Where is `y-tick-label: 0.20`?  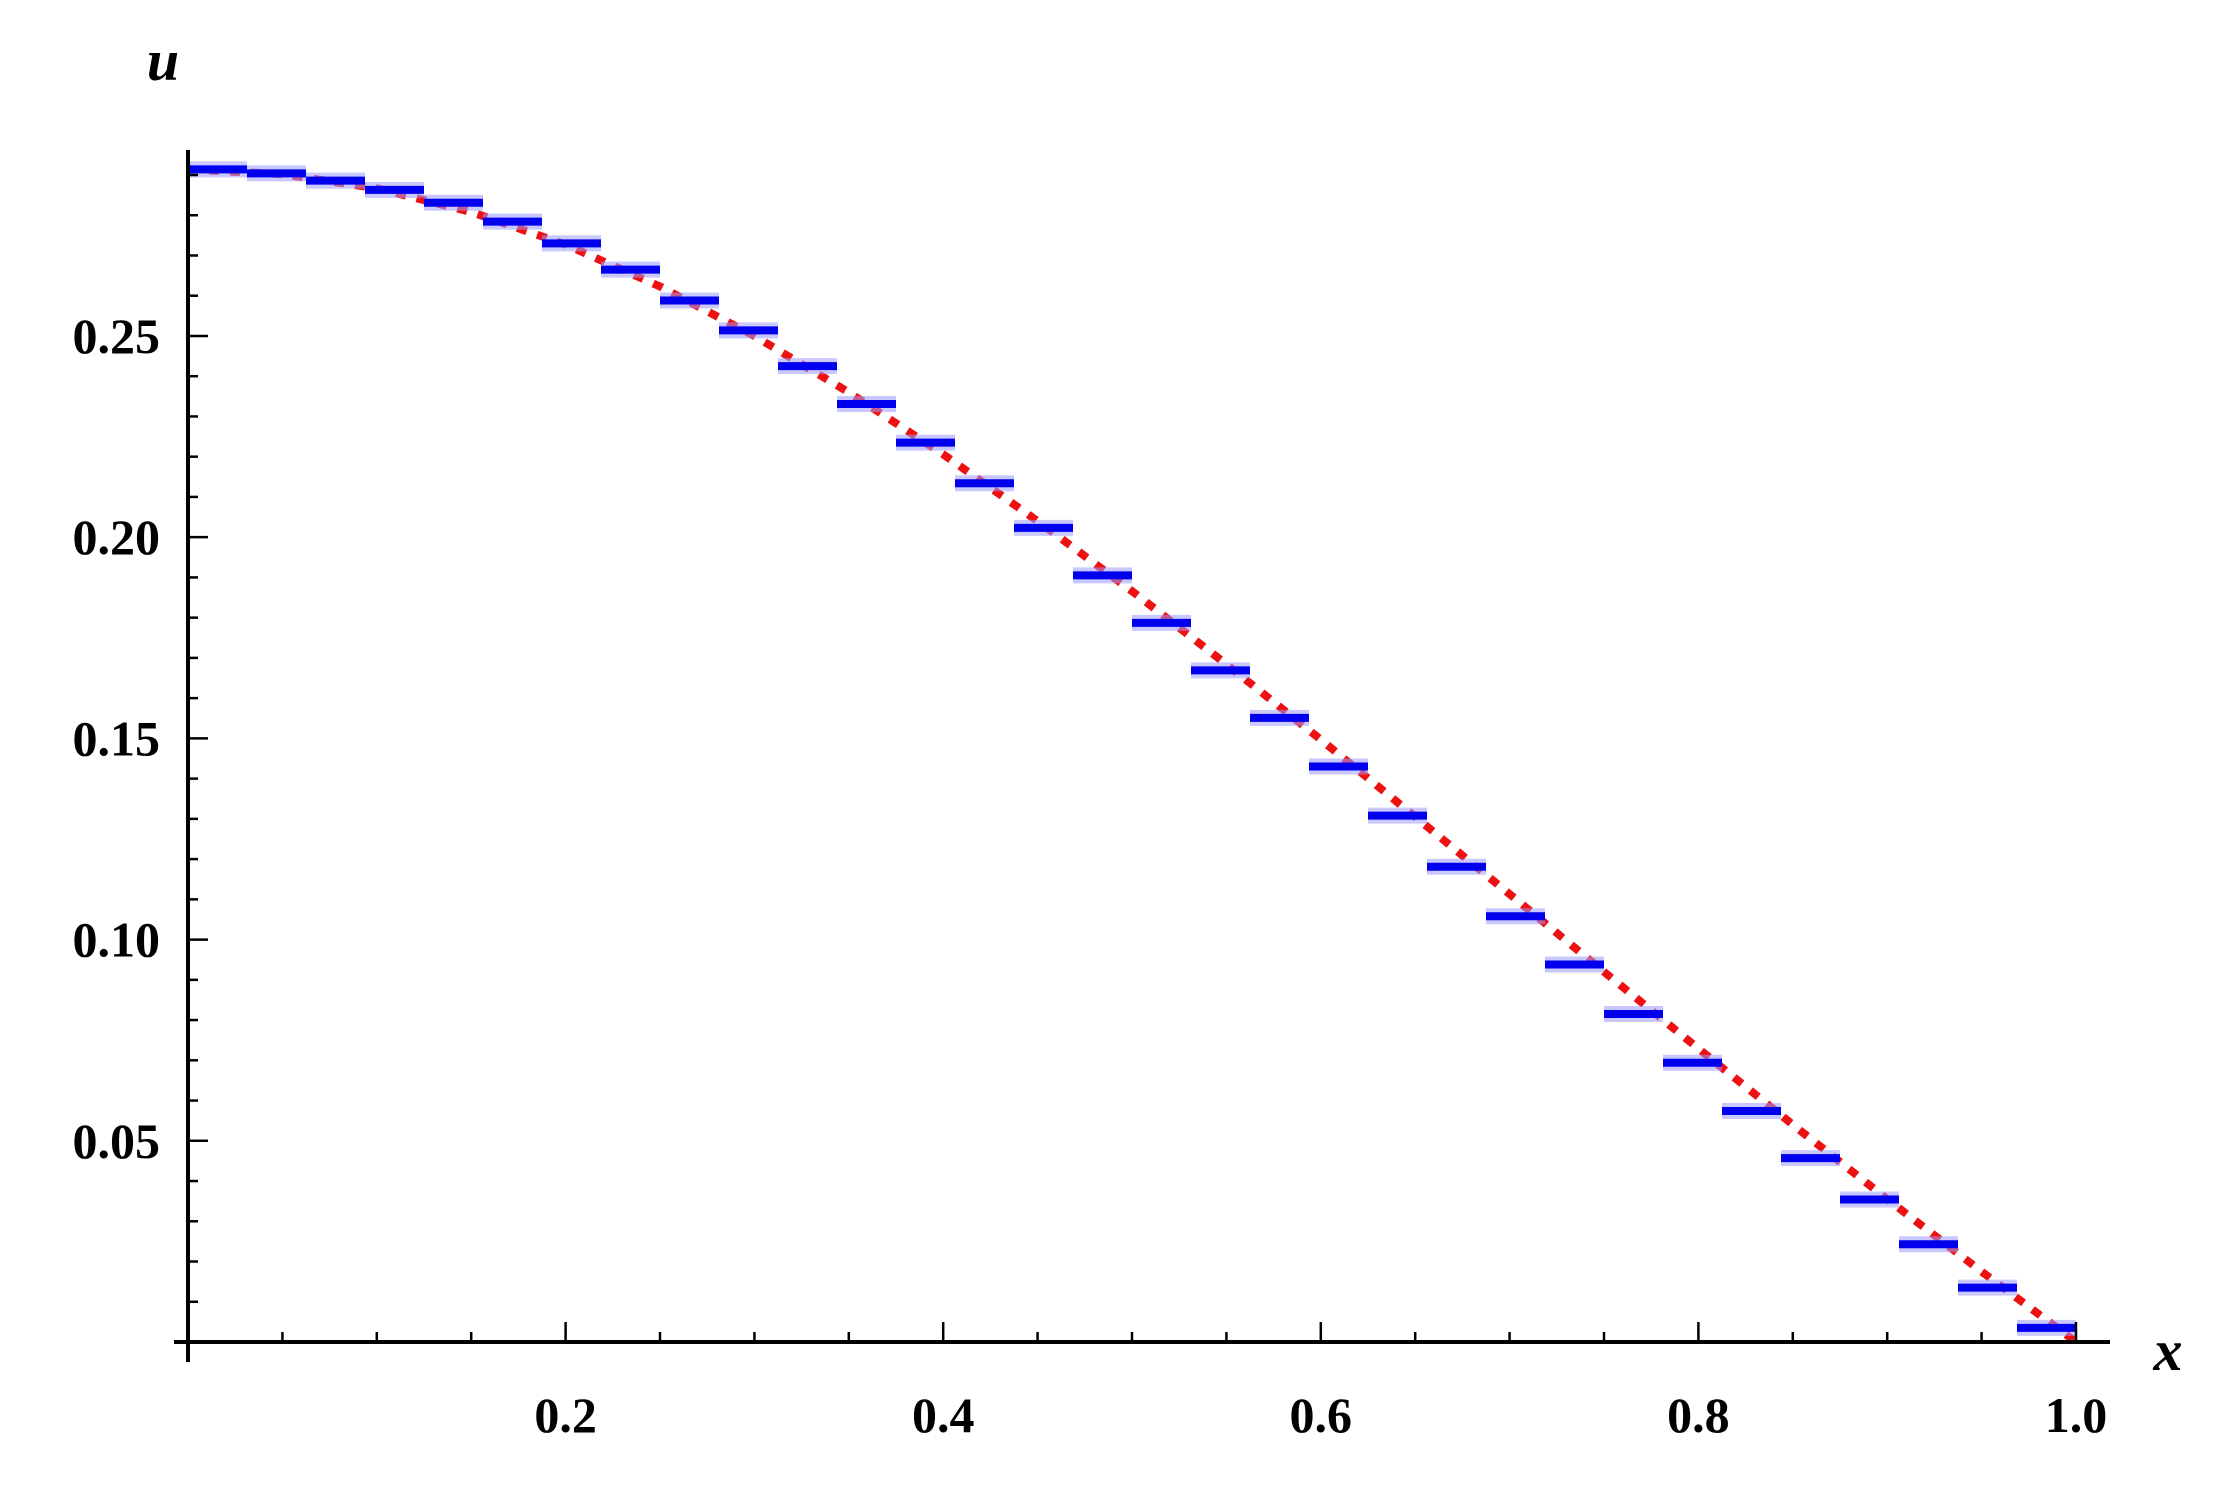 y-tick-label: 0.20 is located at coordinates (117, 537).